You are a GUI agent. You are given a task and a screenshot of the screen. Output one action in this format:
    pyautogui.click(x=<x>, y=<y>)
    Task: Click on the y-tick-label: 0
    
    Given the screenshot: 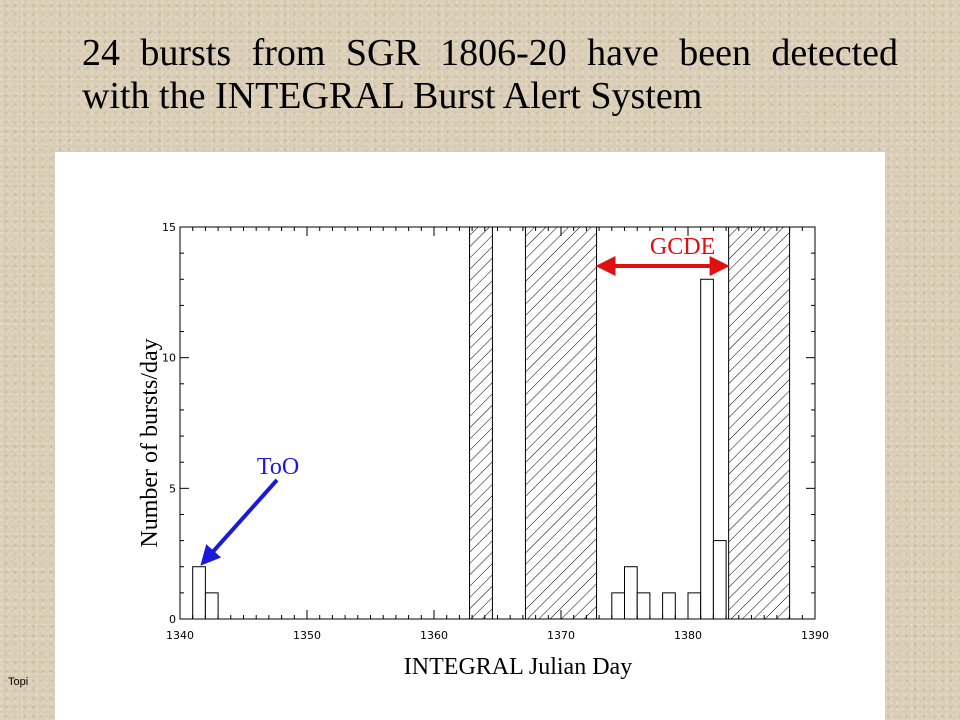 What is the action you would take?
    pyautogui.click(x=172, y=619)
    